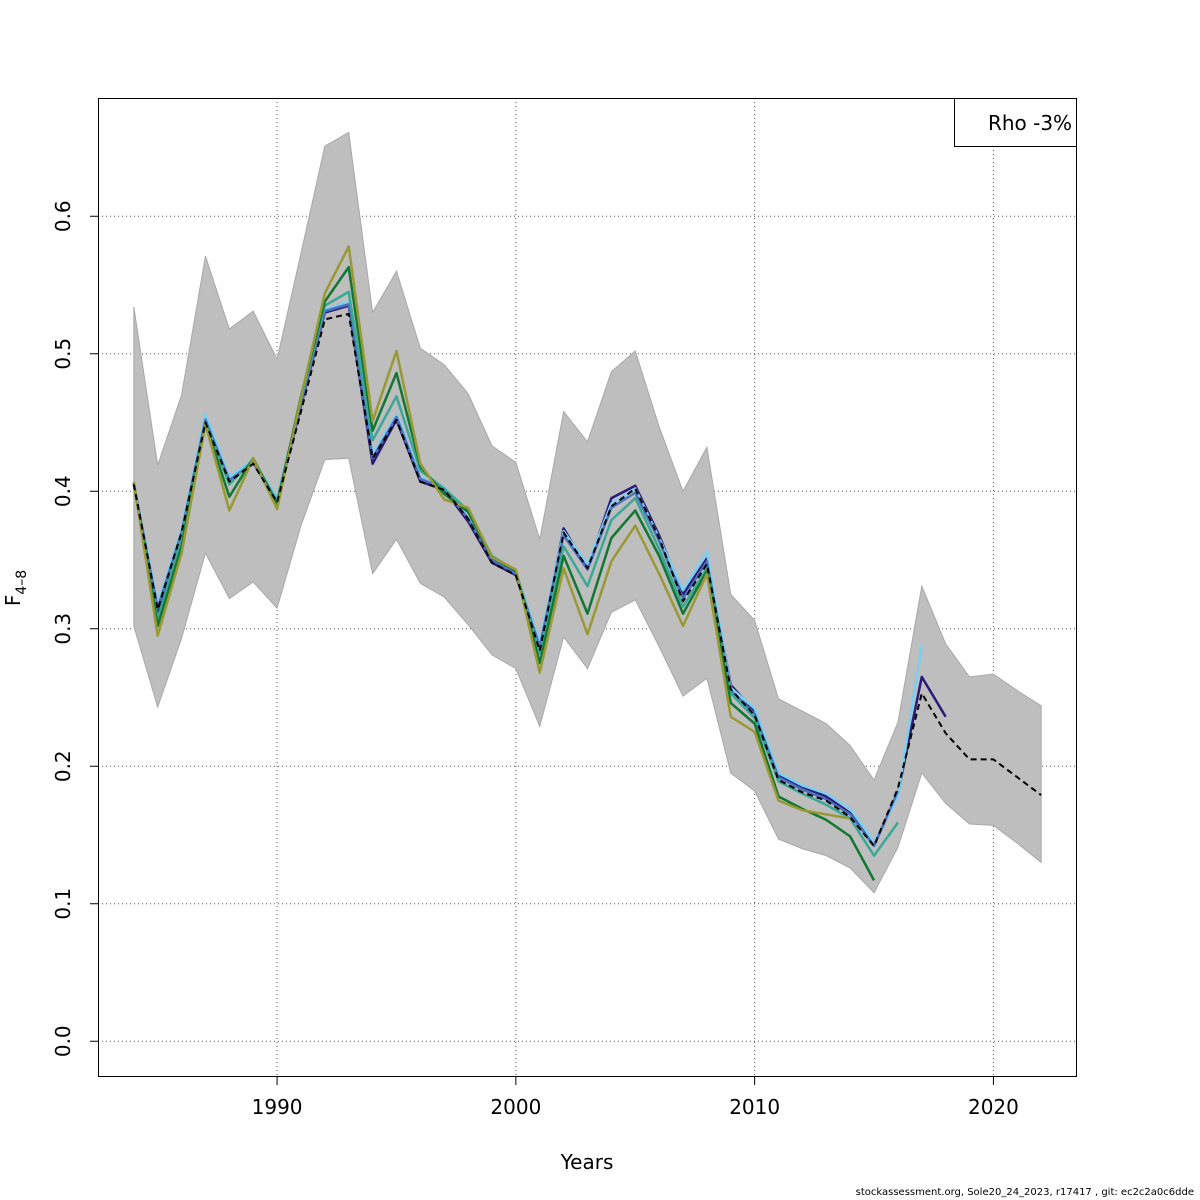 This screenshot has width=1200, height=1200. Describe the element at coordinates (587, 1162) in the screenshot. I see `x-axis-label: Years` at that location.